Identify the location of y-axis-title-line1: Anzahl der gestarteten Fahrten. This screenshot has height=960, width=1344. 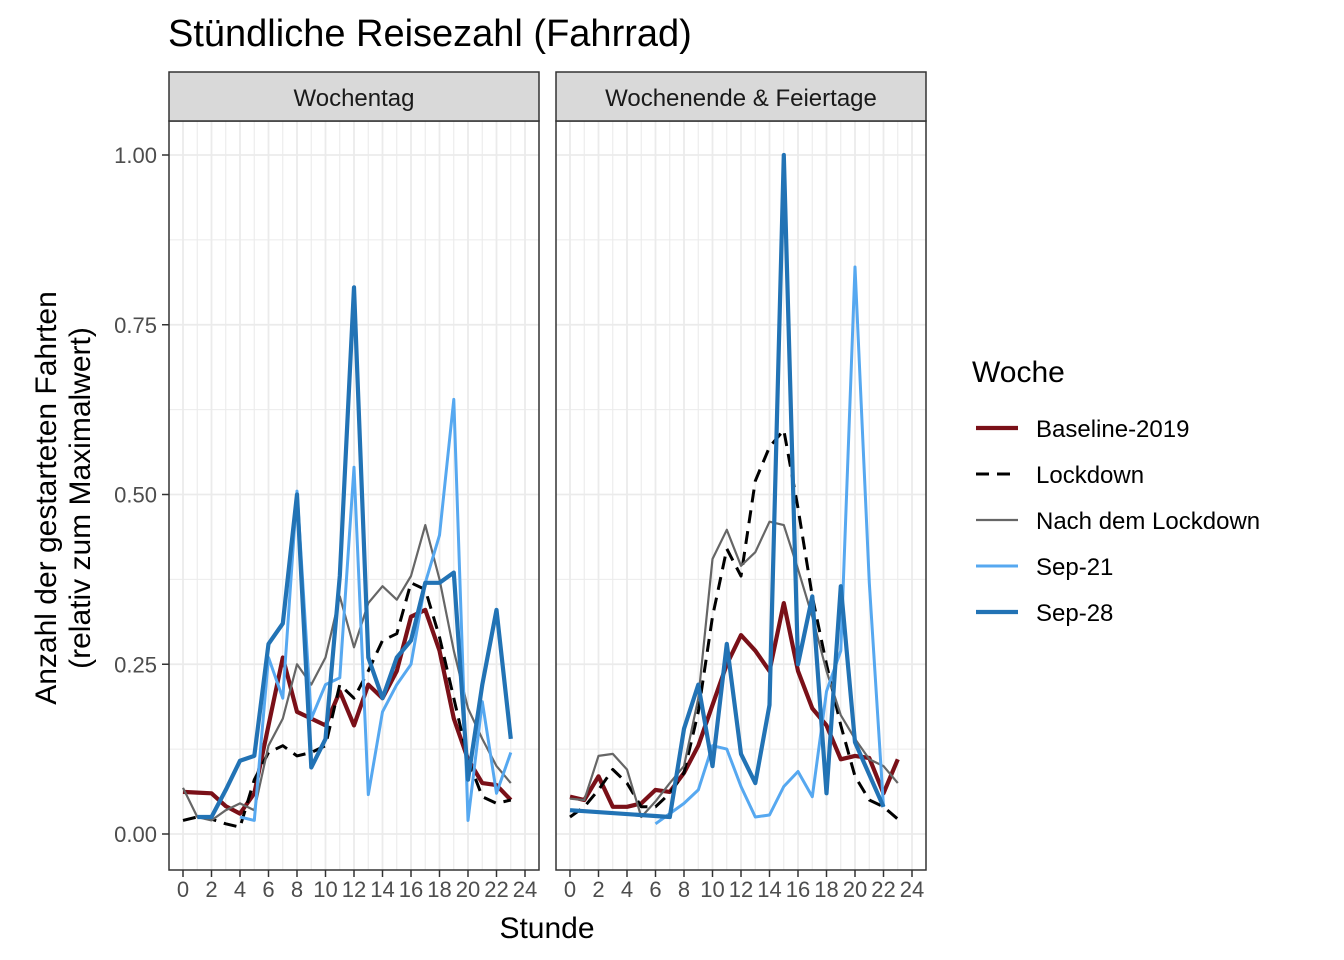
(46, 498).